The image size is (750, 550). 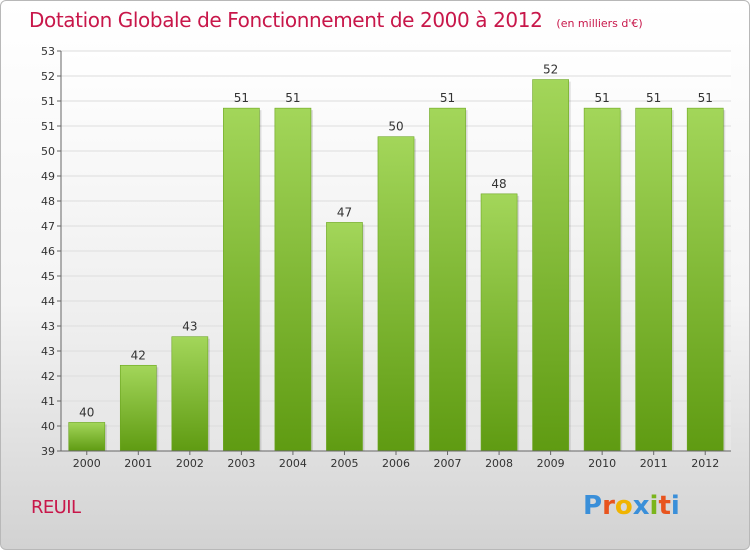 What do you see at coordinates (56, 507) in the screenshot?
I see `commune-name: REUIL` at bounding box center [56, 507].